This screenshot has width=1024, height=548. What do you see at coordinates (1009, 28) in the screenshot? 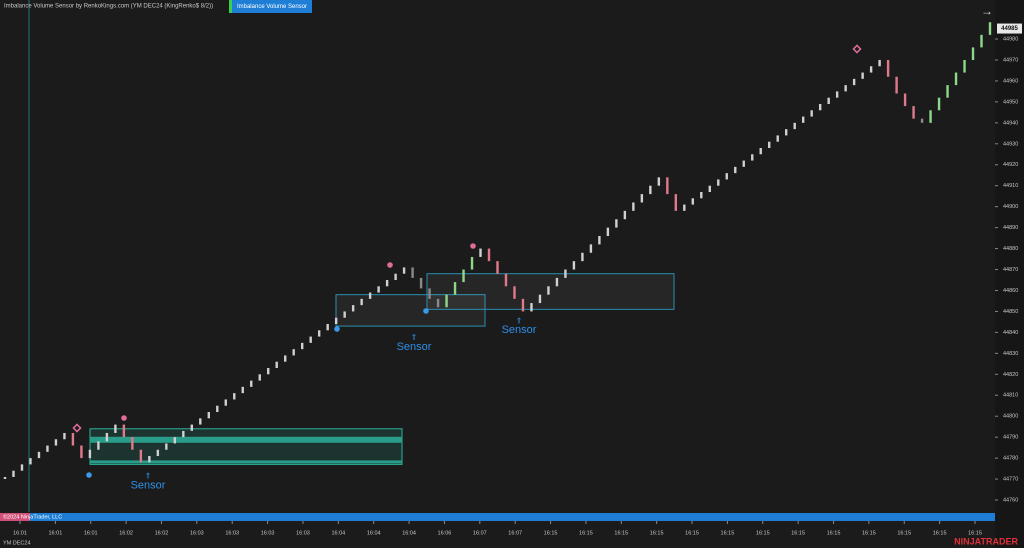
I see `last-price-box` at bounding box center [1009, 28].